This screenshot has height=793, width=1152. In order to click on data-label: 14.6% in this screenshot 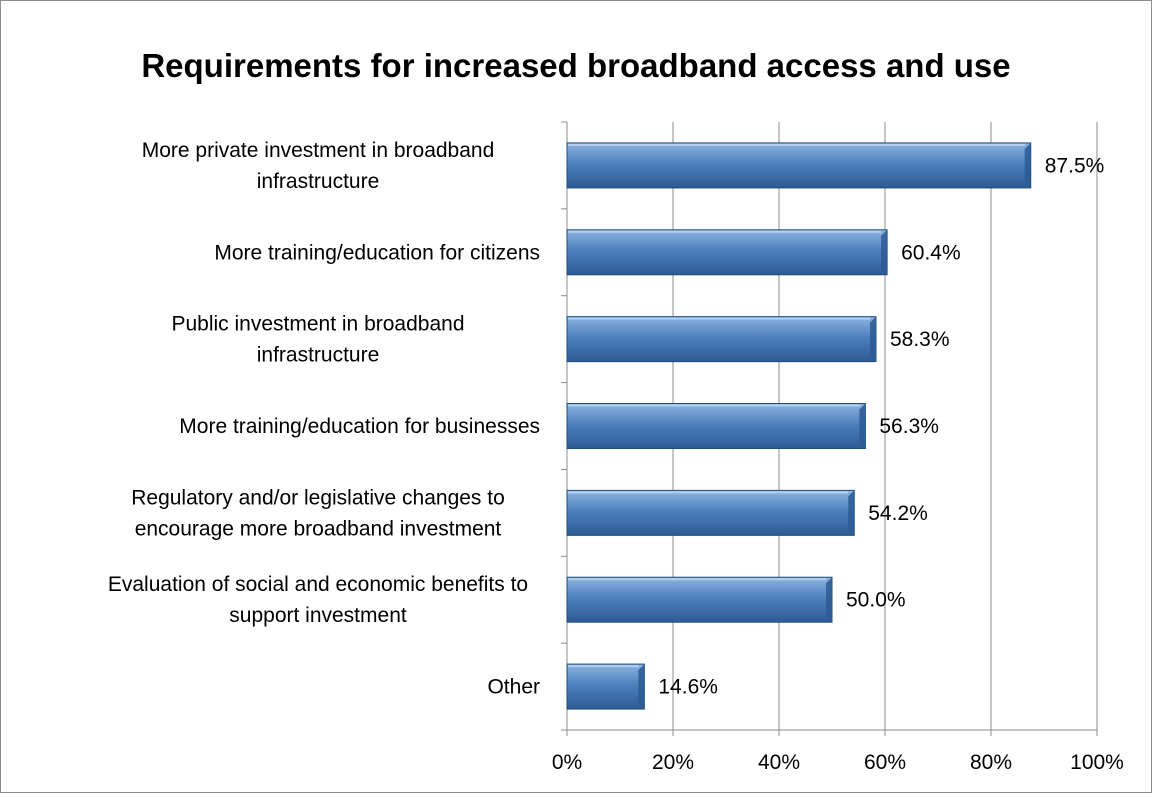, I will do `click(688, 687)`.